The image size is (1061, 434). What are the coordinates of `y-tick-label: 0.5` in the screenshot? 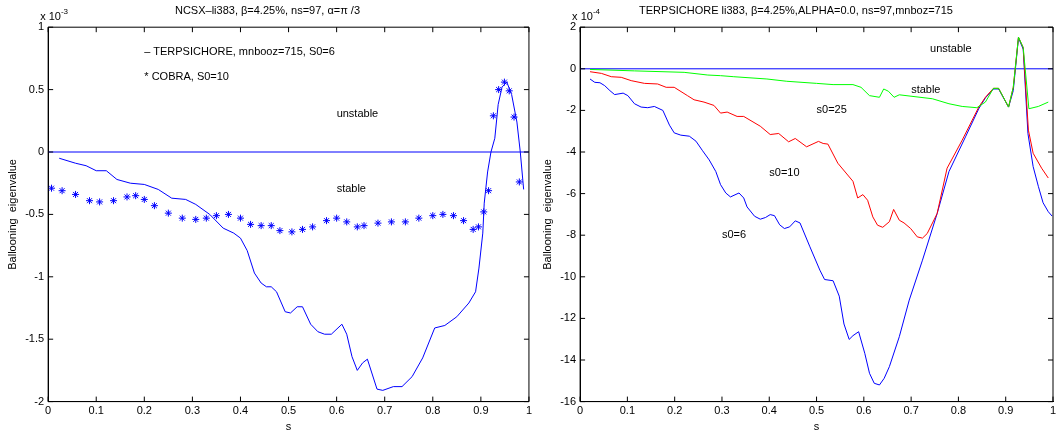 It's located at (36, 88).